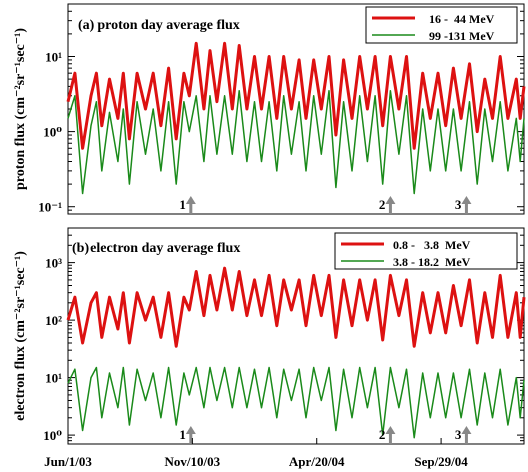 The height and width of the screenshot is (472, 528). I want to click on x-tick-label: Jun/1/03, so click(68, 461).